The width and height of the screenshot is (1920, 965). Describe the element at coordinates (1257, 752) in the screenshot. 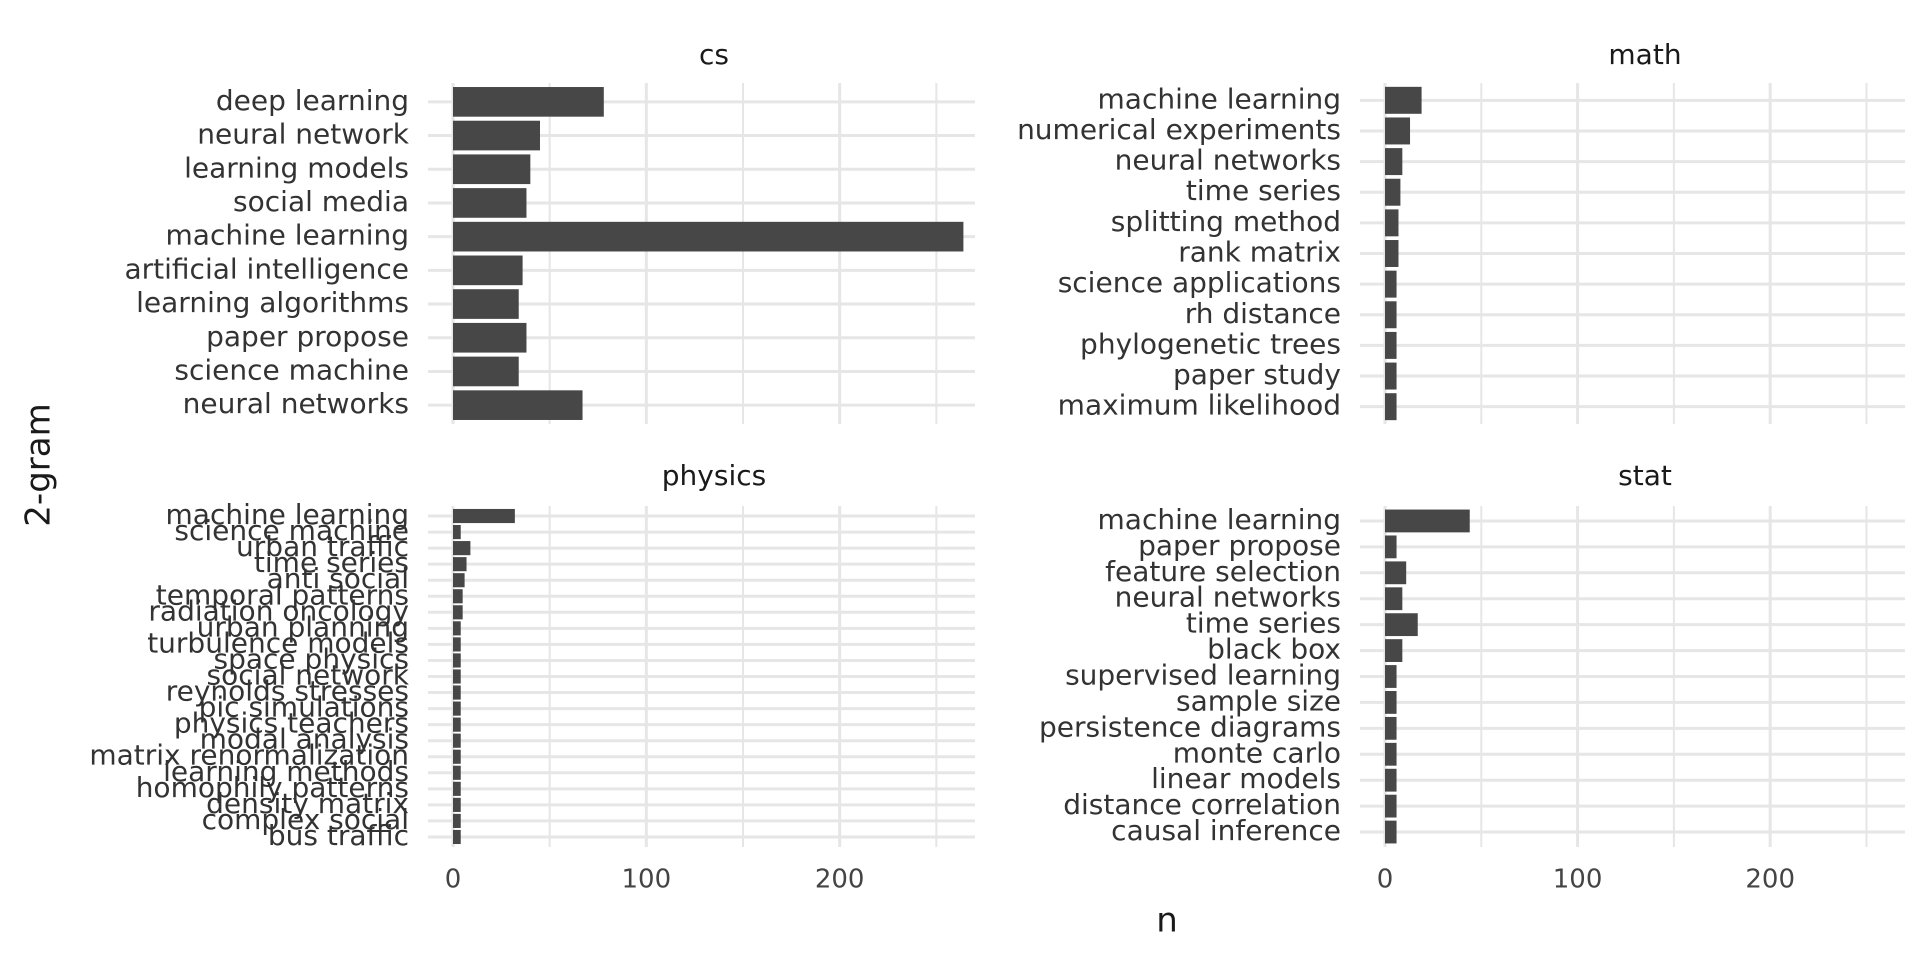

I see `category-label: monte carlo` at that location.